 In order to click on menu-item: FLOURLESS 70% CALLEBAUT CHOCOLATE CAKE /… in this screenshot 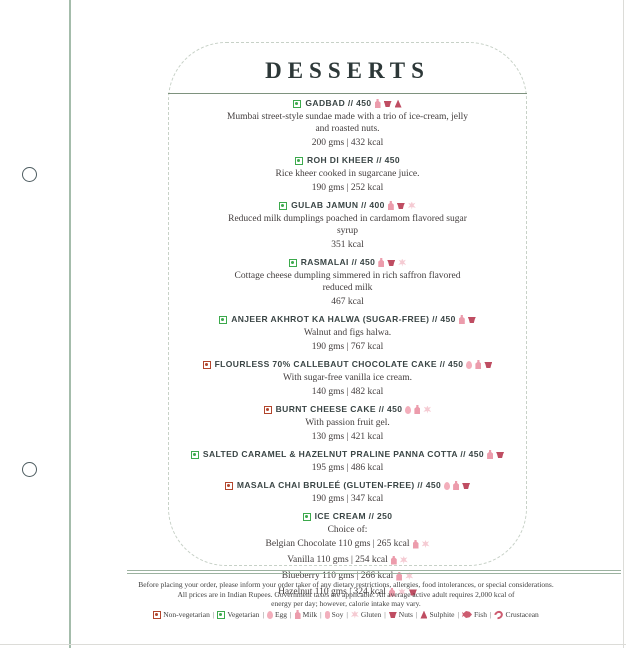, I will do `click(347, 378)`.